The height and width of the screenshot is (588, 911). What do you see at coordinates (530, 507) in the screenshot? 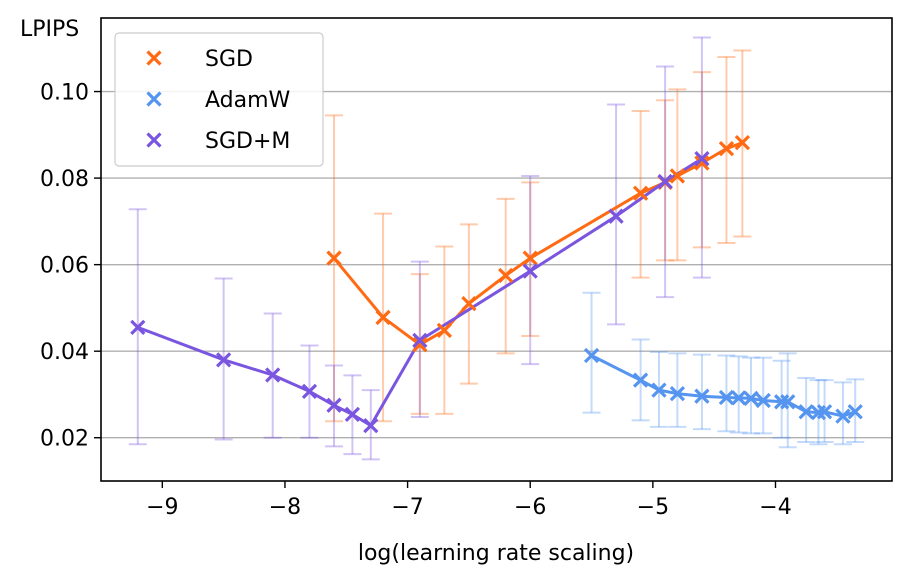
I see `x-tick-label: −6` at bounding box center [530, 507].